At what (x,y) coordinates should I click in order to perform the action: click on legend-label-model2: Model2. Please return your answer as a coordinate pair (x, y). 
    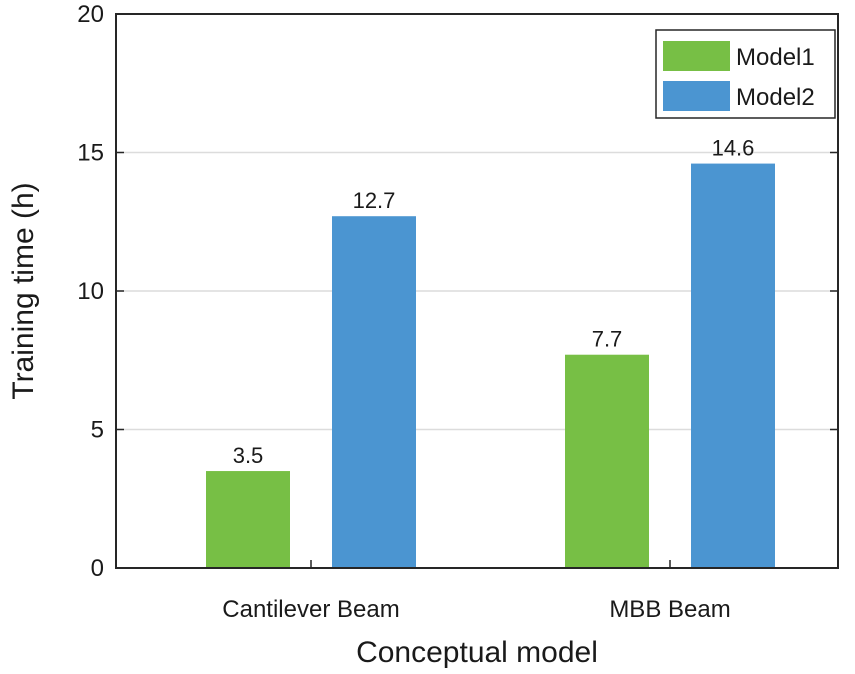
    Looking at the image, I should click on (775, 97).